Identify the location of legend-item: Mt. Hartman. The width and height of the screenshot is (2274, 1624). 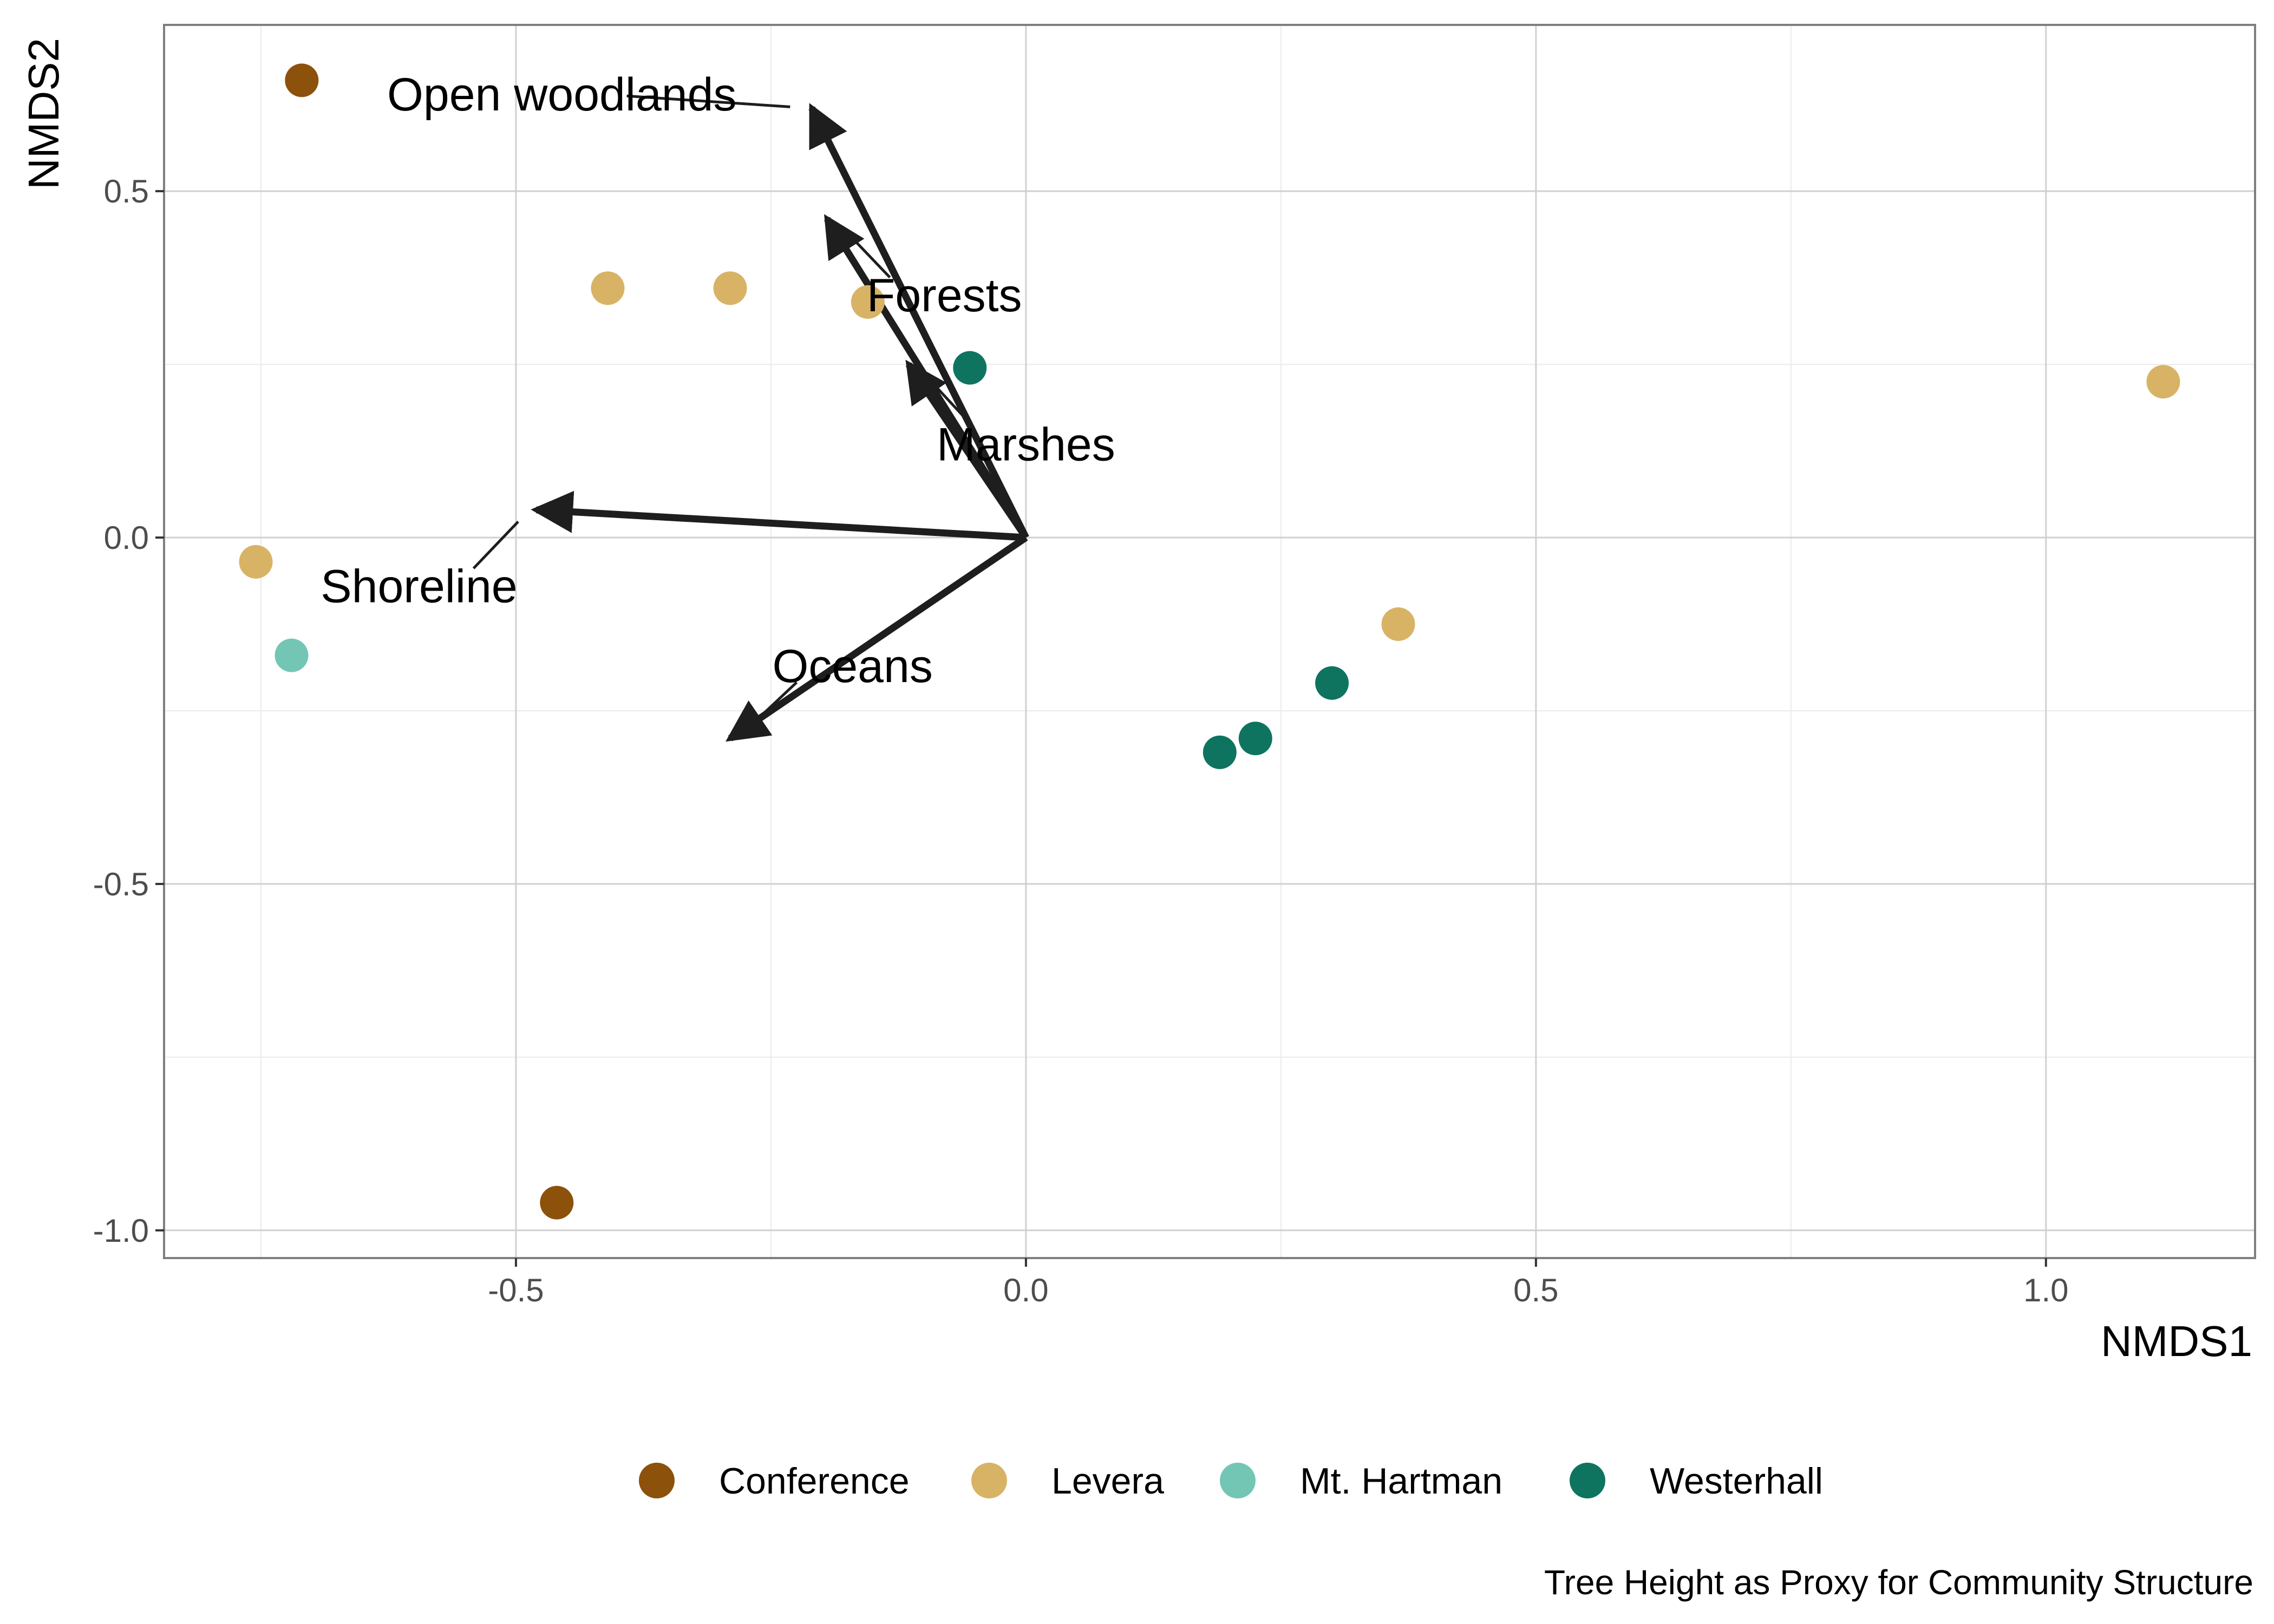
(1361, 1481).